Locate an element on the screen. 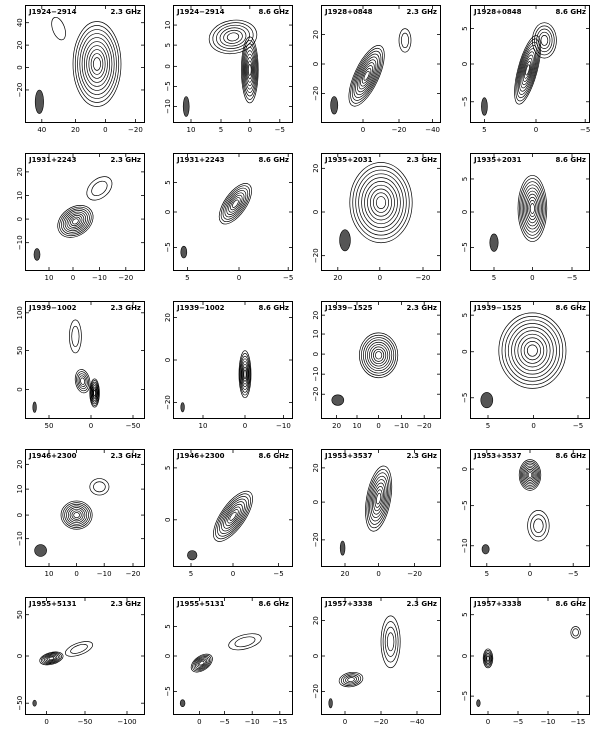 The image size is (600, 740). y-tick-label: 5 is located at coordinates (168, 45).